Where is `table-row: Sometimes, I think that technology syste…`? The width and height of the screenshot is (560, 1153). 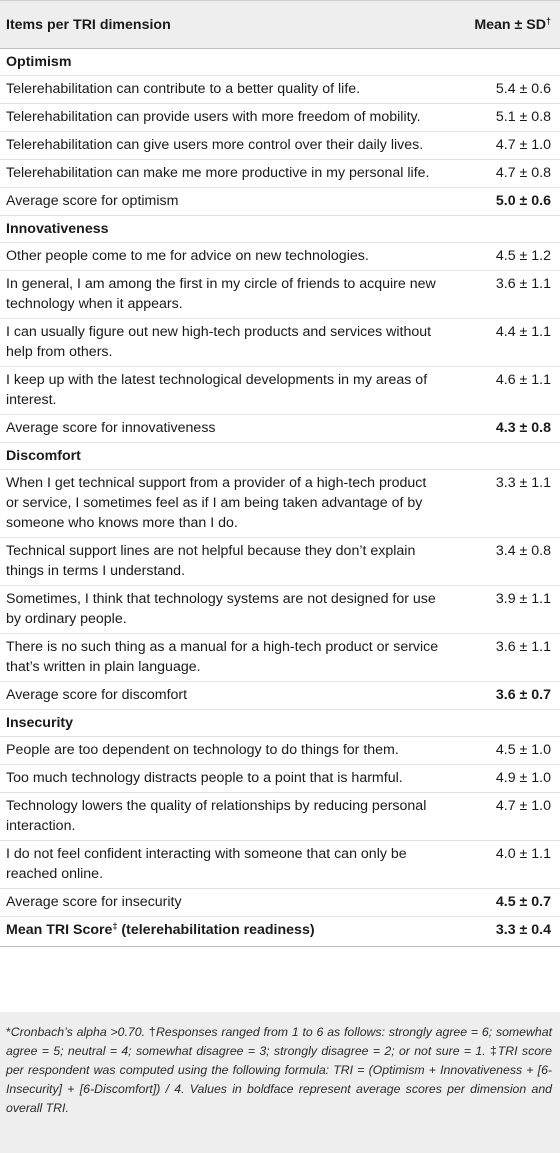
table-row: Sometimes, I think that technology syste… is located at coordinates (280, 609).